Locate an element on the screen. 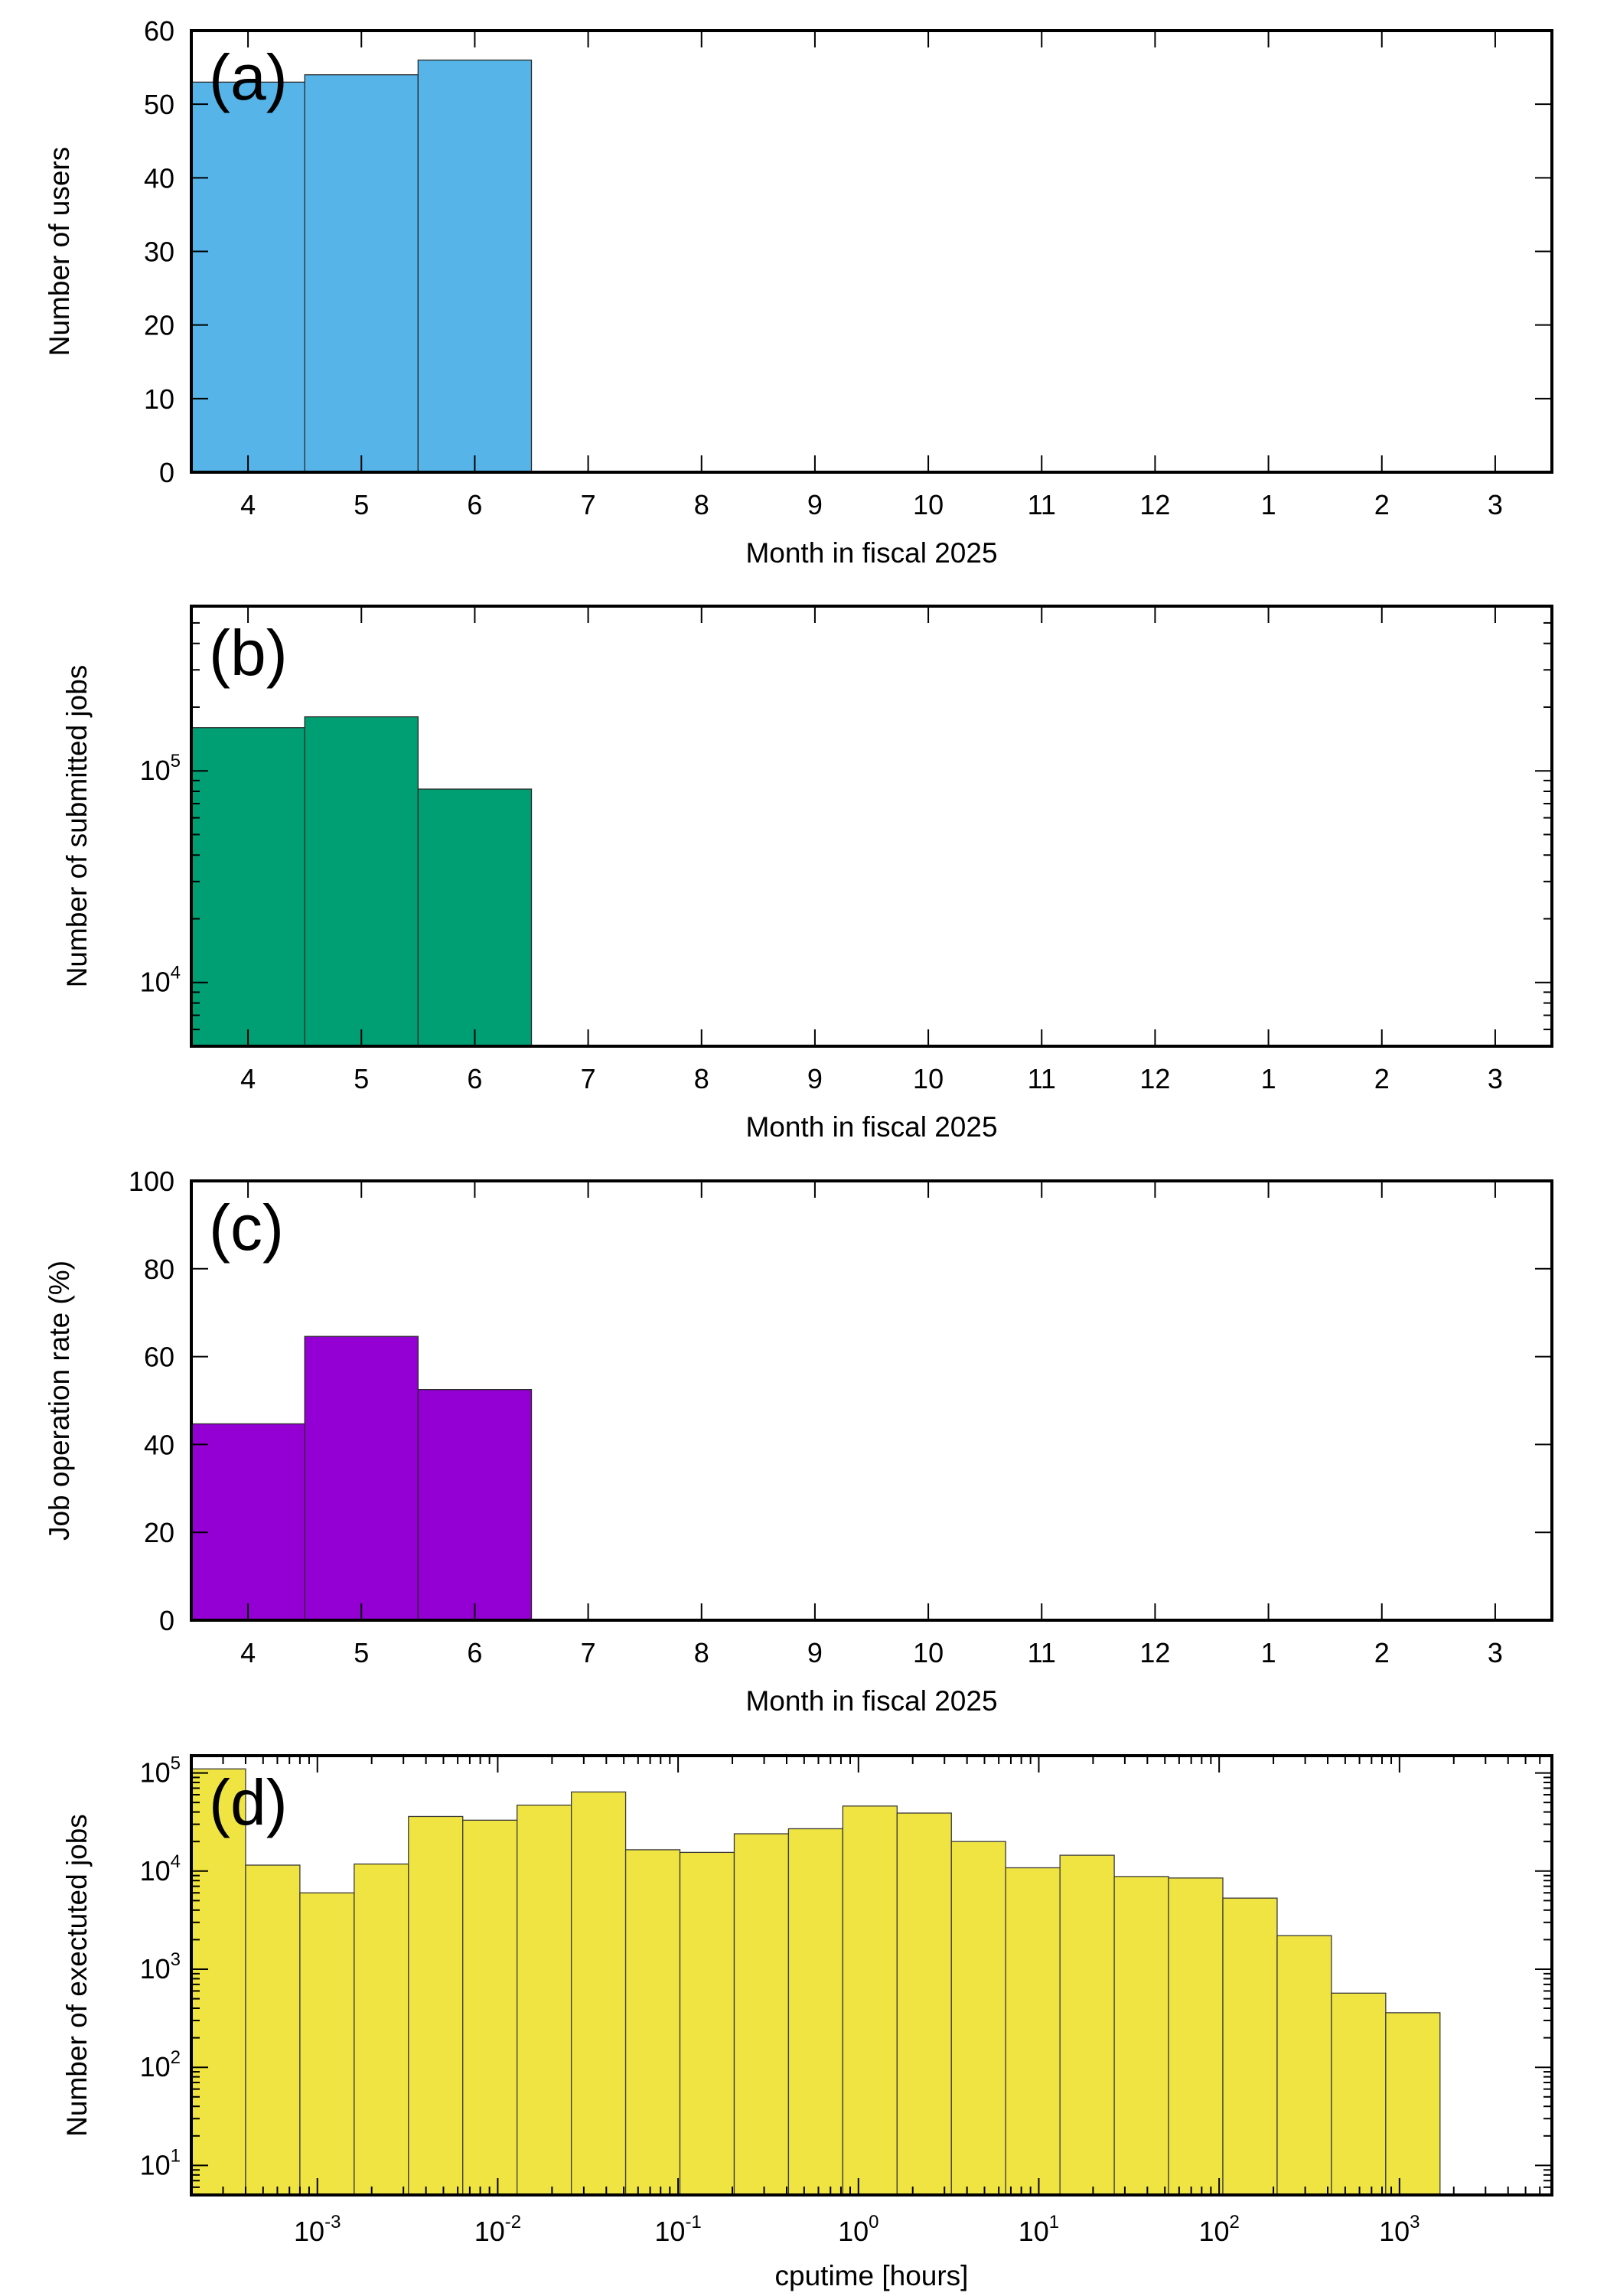 The width and height of the screenshot is (1607, 2296). x-tick-label: 3 is located at coordinates (1495, 1652).